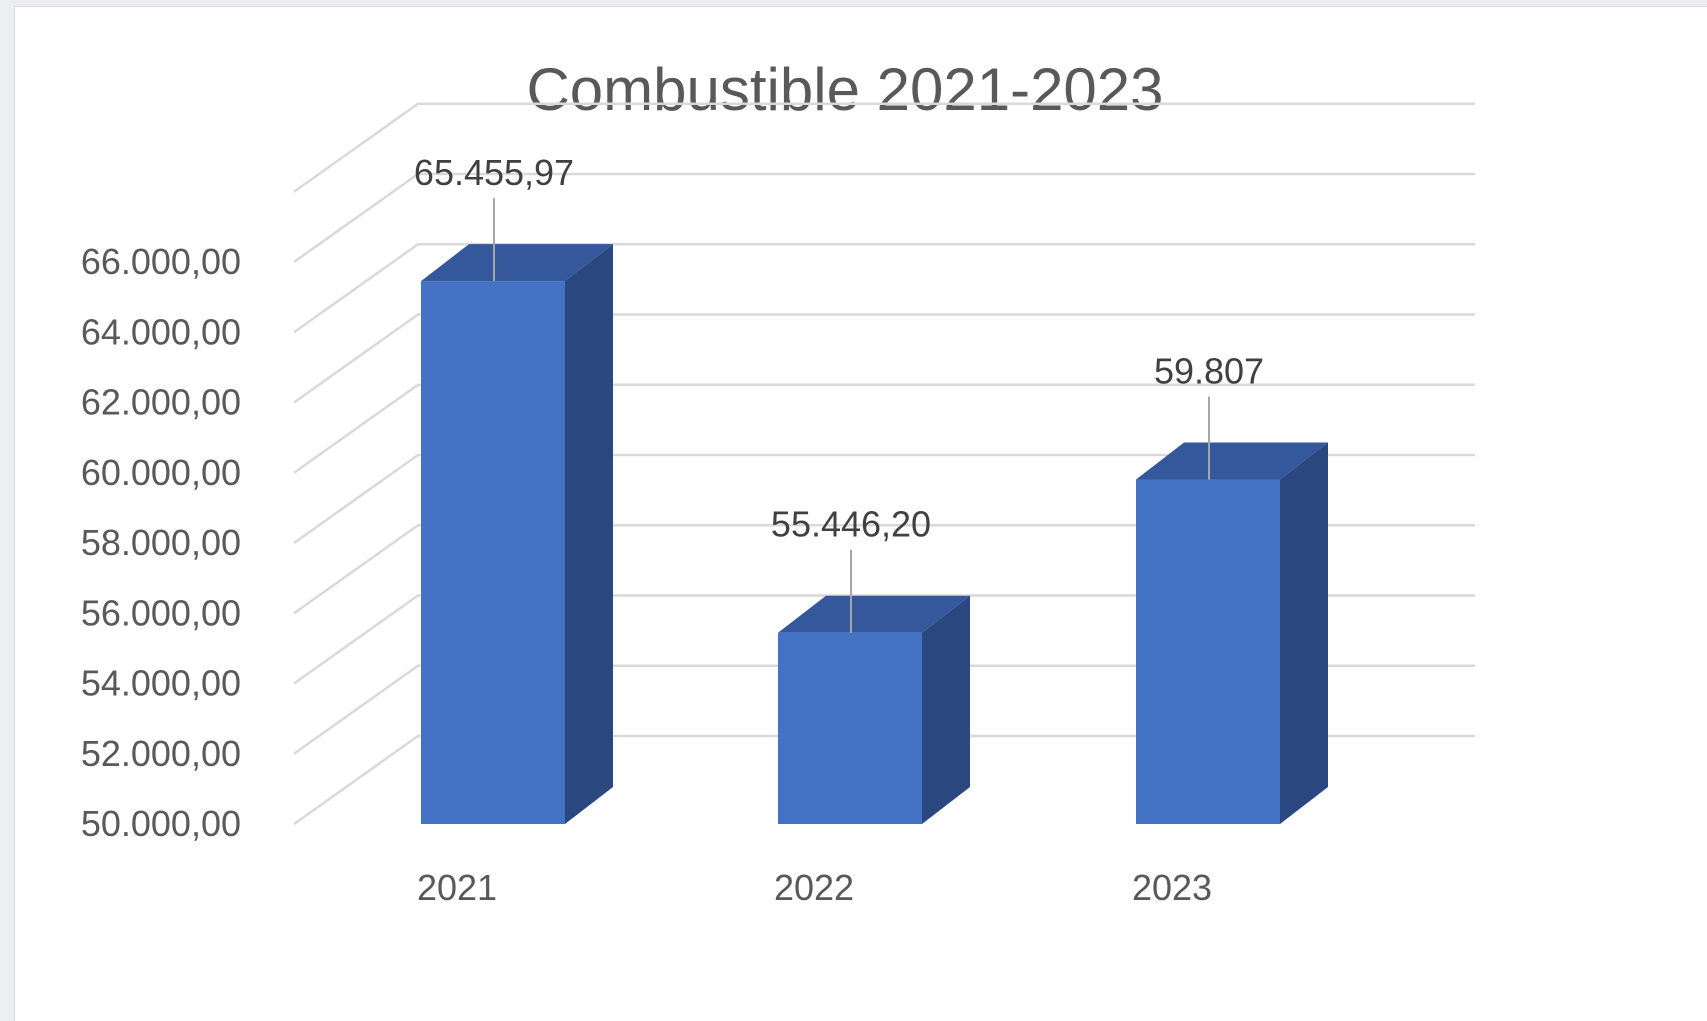 This screenshot has height=1021, width=1707. I want to click on data-label: 59.807, so click(1209, 371).